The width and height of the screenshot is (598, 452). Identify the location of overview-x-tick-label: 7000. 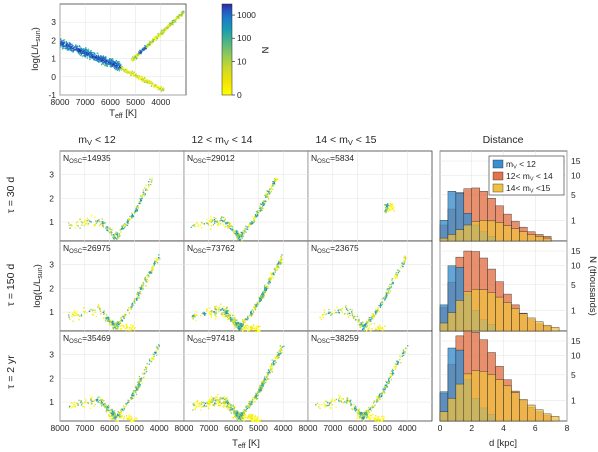
(85, 102).